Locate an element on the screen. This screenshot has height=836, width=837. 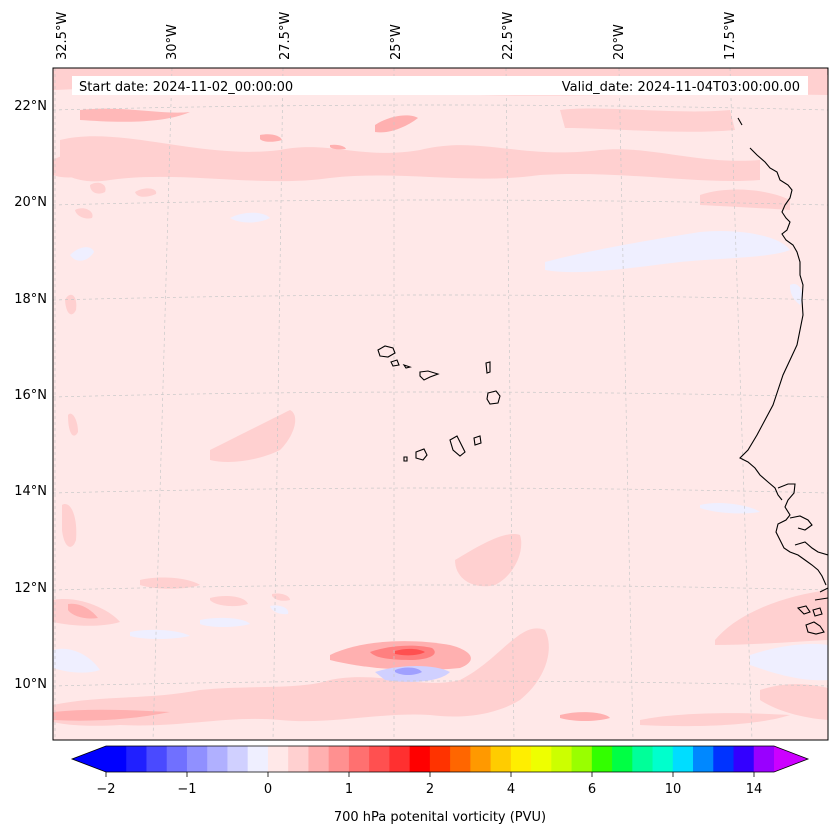
lat-label: 22°N is located at coordinates (30, 106).